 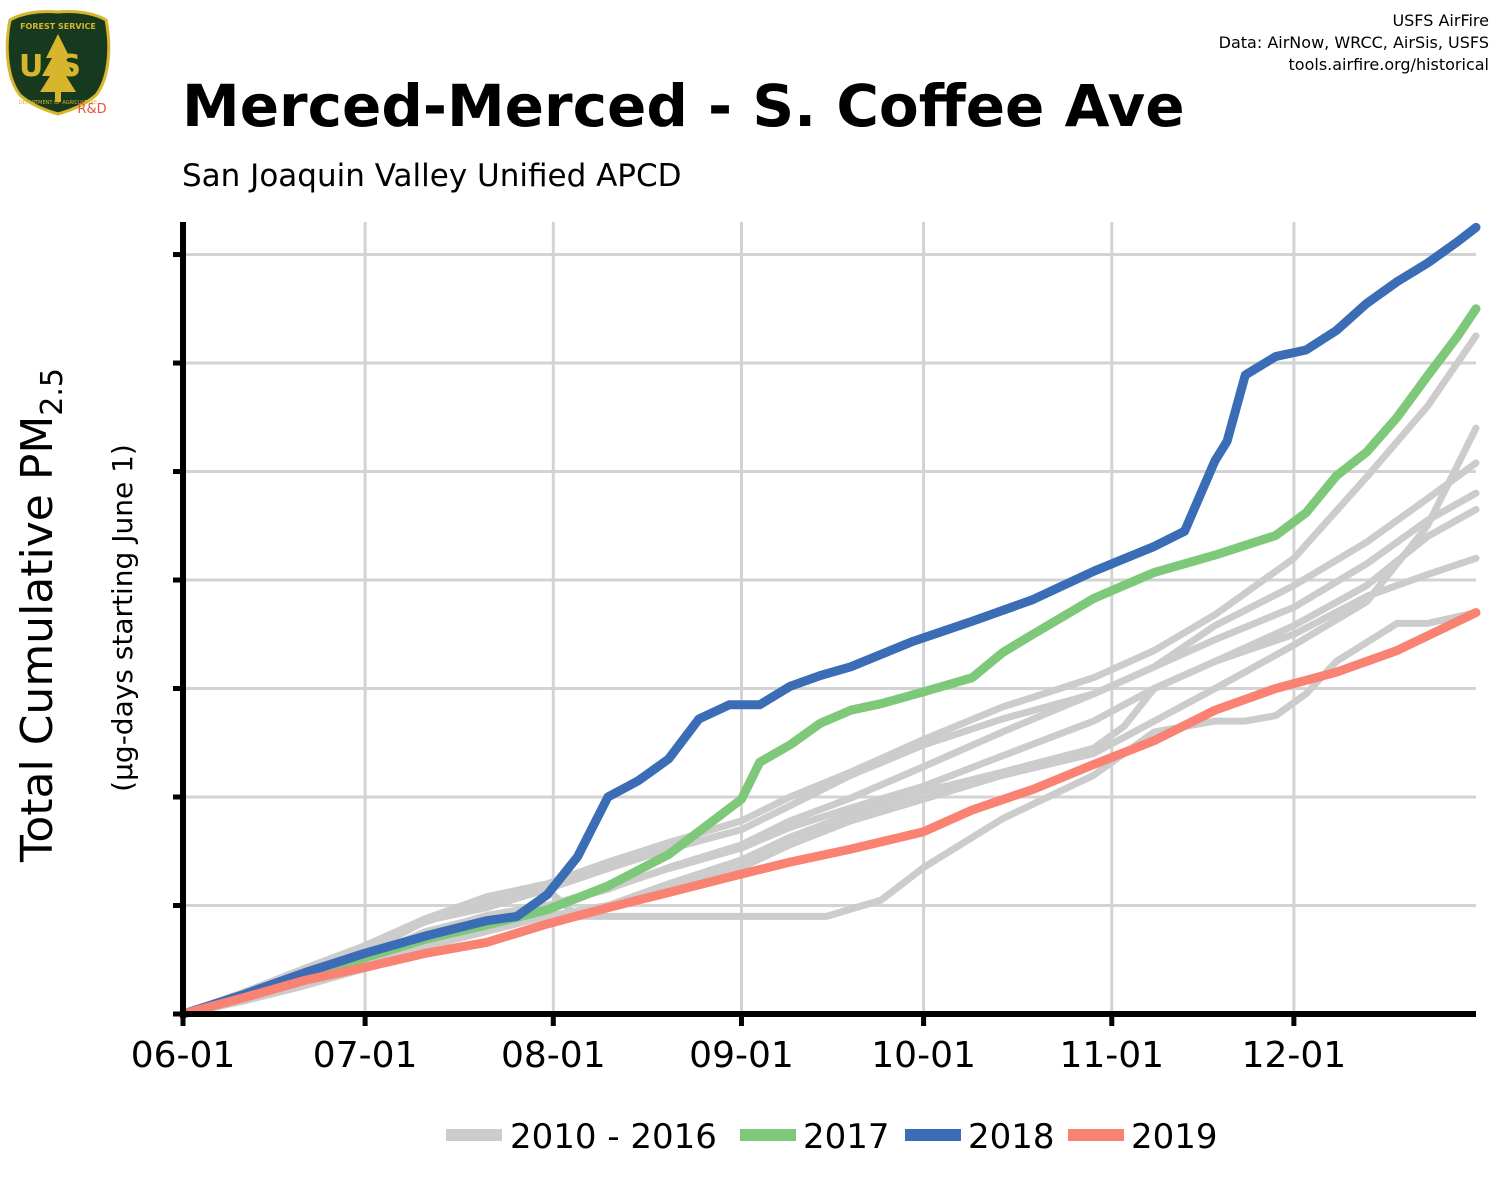 I want to click on y-axis-label: Total Cumulative PM2.5, so click(x=41, y=615).